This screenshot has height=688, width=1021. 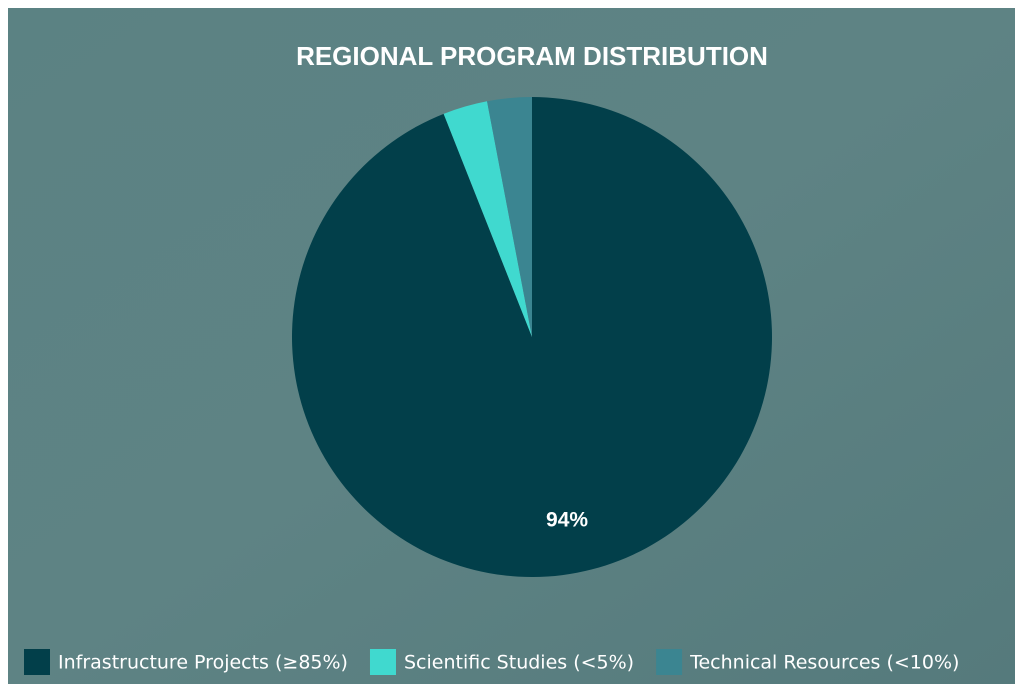 What do you see at coordinates (824, 663) in the screenshot?
I see `legend-label: Technical Resources (<10%)` at bounding box center [824, 663].